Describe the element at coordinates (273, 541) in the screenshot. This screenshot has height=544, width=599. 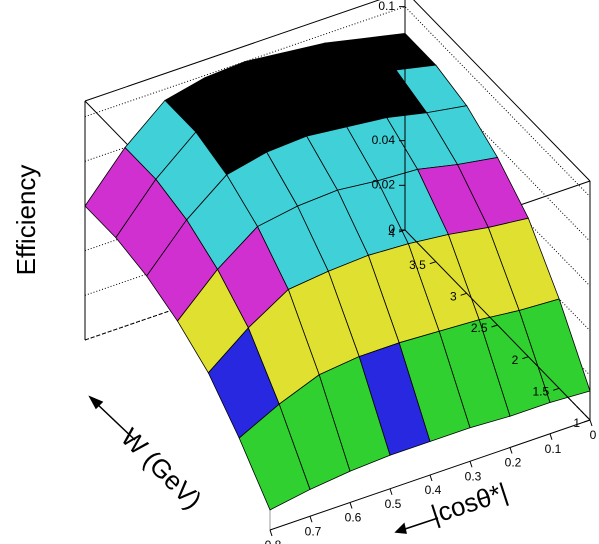
I see `y-tick-label: 0.8` at that location.